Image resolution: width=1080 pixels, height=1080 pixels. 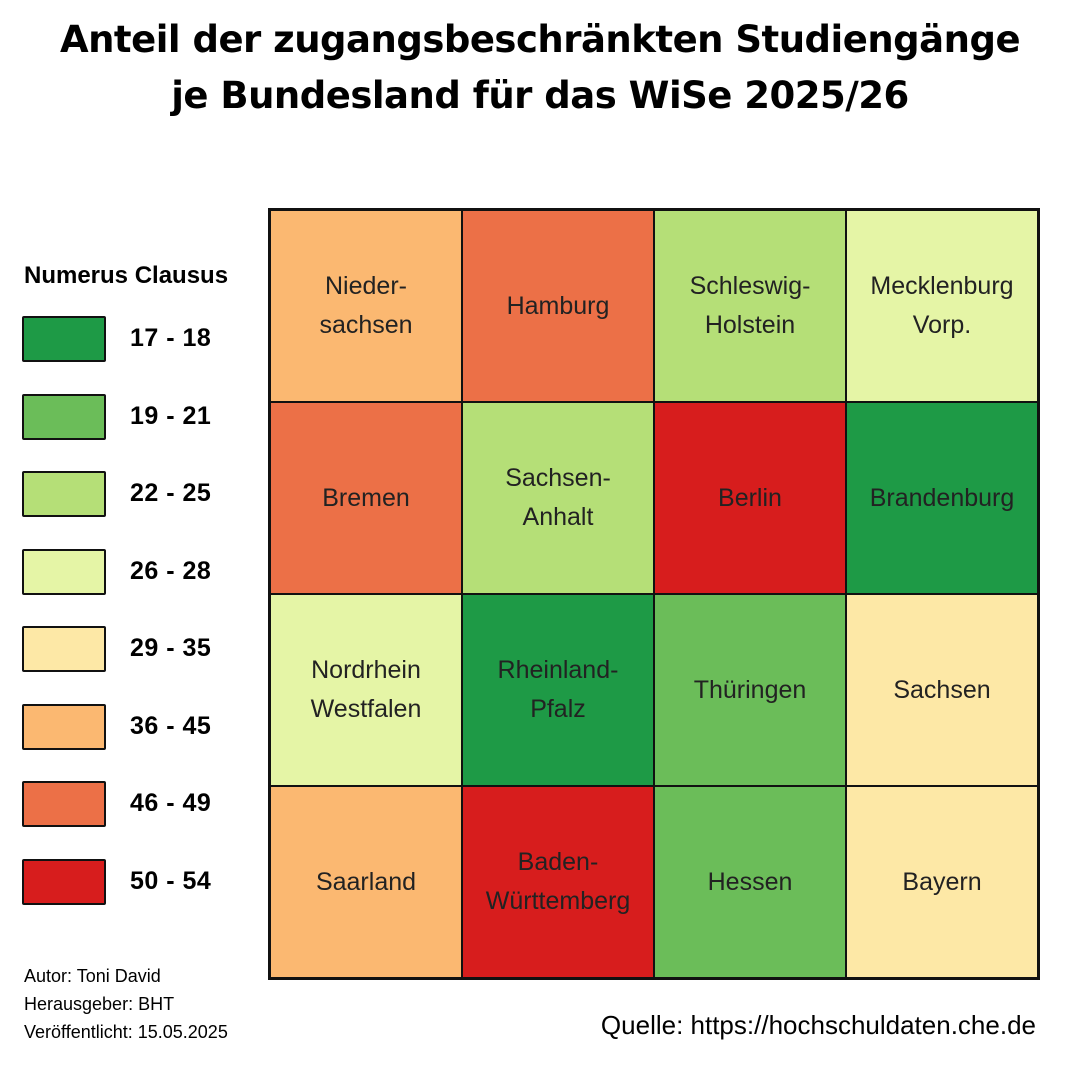 I want to click on legend-label: 36 - 45, so click(x=171, y=725).